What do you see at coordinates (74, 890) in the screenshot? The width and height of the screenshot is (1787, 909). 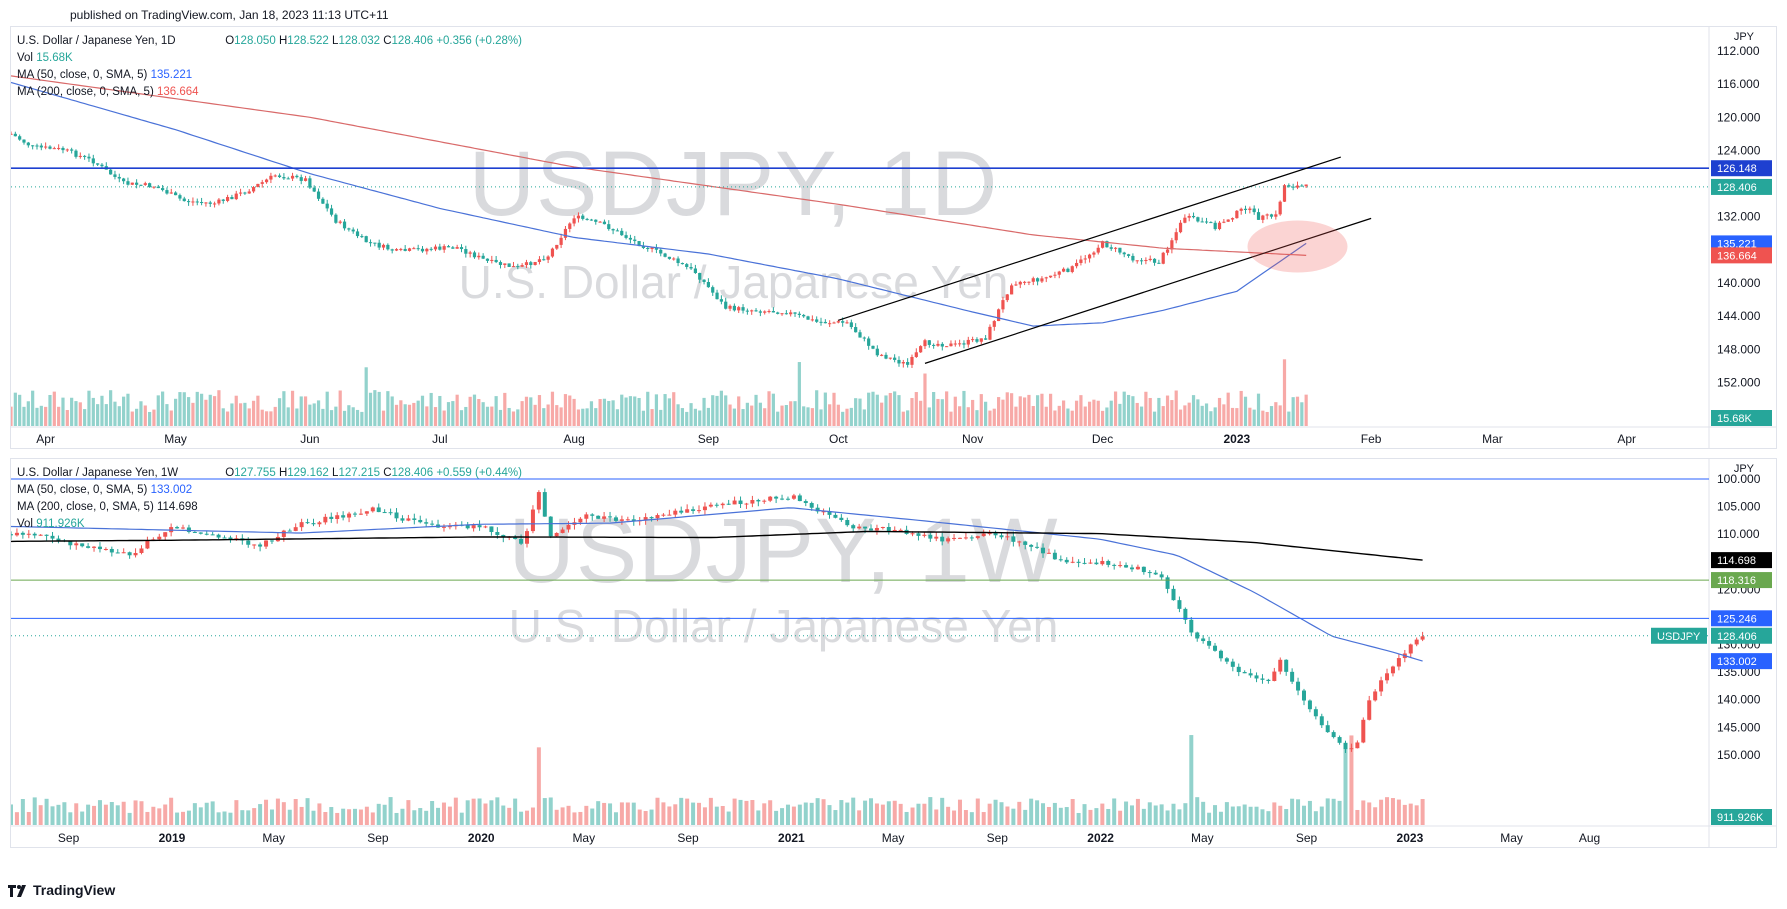 I see `footer-brand: TradingView` at bounding box center [74, 890].